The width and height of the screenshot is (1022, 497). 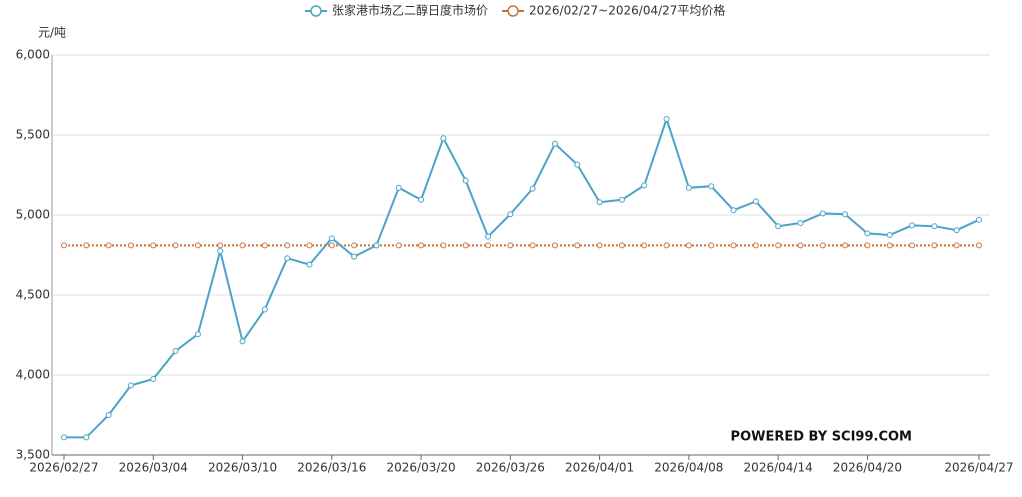 What do you see at coordinates (410, 10) in the screenshot?
I see `legend-label: 张家港市场乙二醇日度市场价` at bounding box center [410, 10].